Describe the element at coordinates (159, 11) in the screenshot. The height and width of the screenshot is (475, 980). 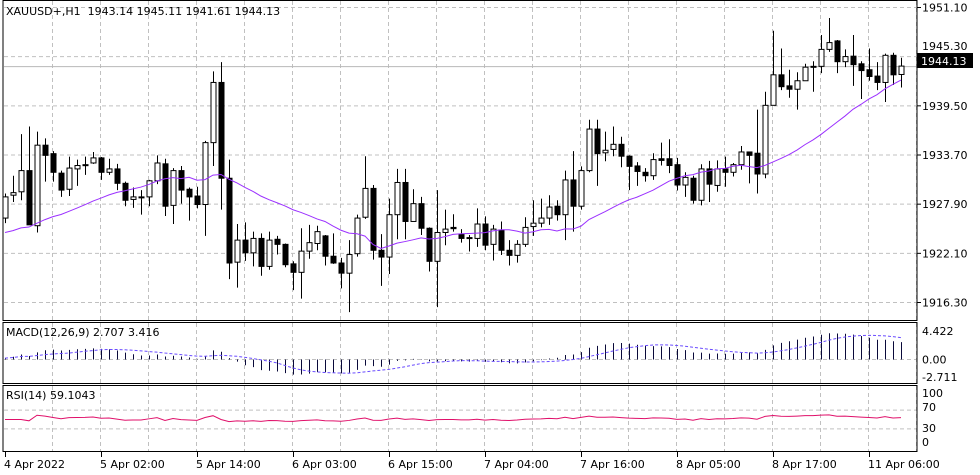
I see `ohlc-high: 1945.11` at that location.